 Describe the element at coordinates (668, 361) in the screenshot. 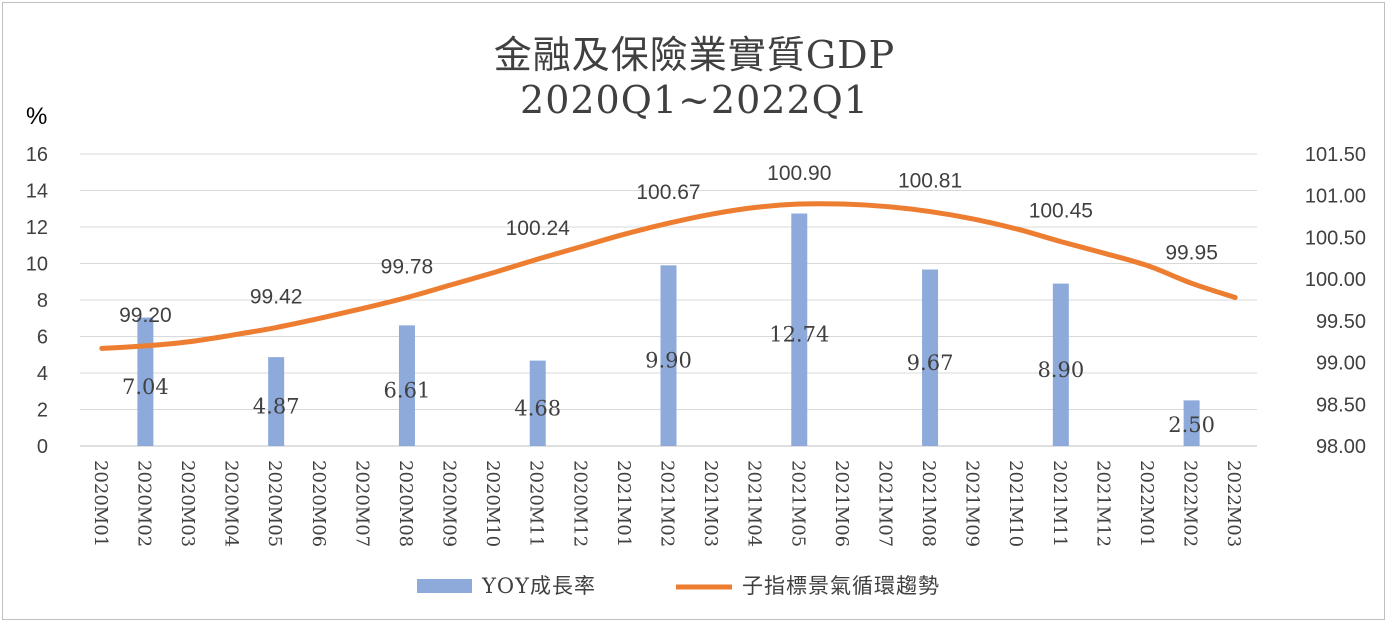

I see `bar-data-label: 9.90` at that location.